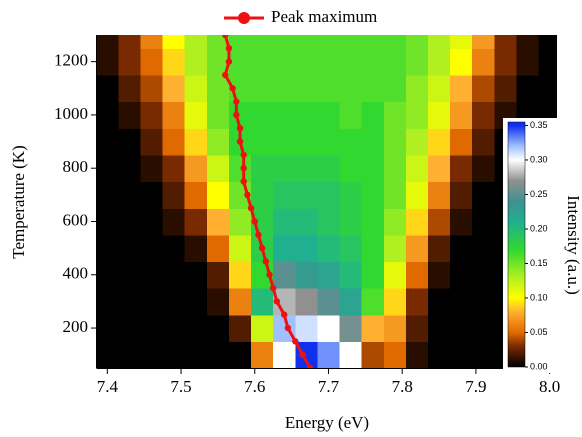  What do you see at coordinates (516, 244) in the screenshot?
I see `colorbar-scale` at bounding box center [516, 244].